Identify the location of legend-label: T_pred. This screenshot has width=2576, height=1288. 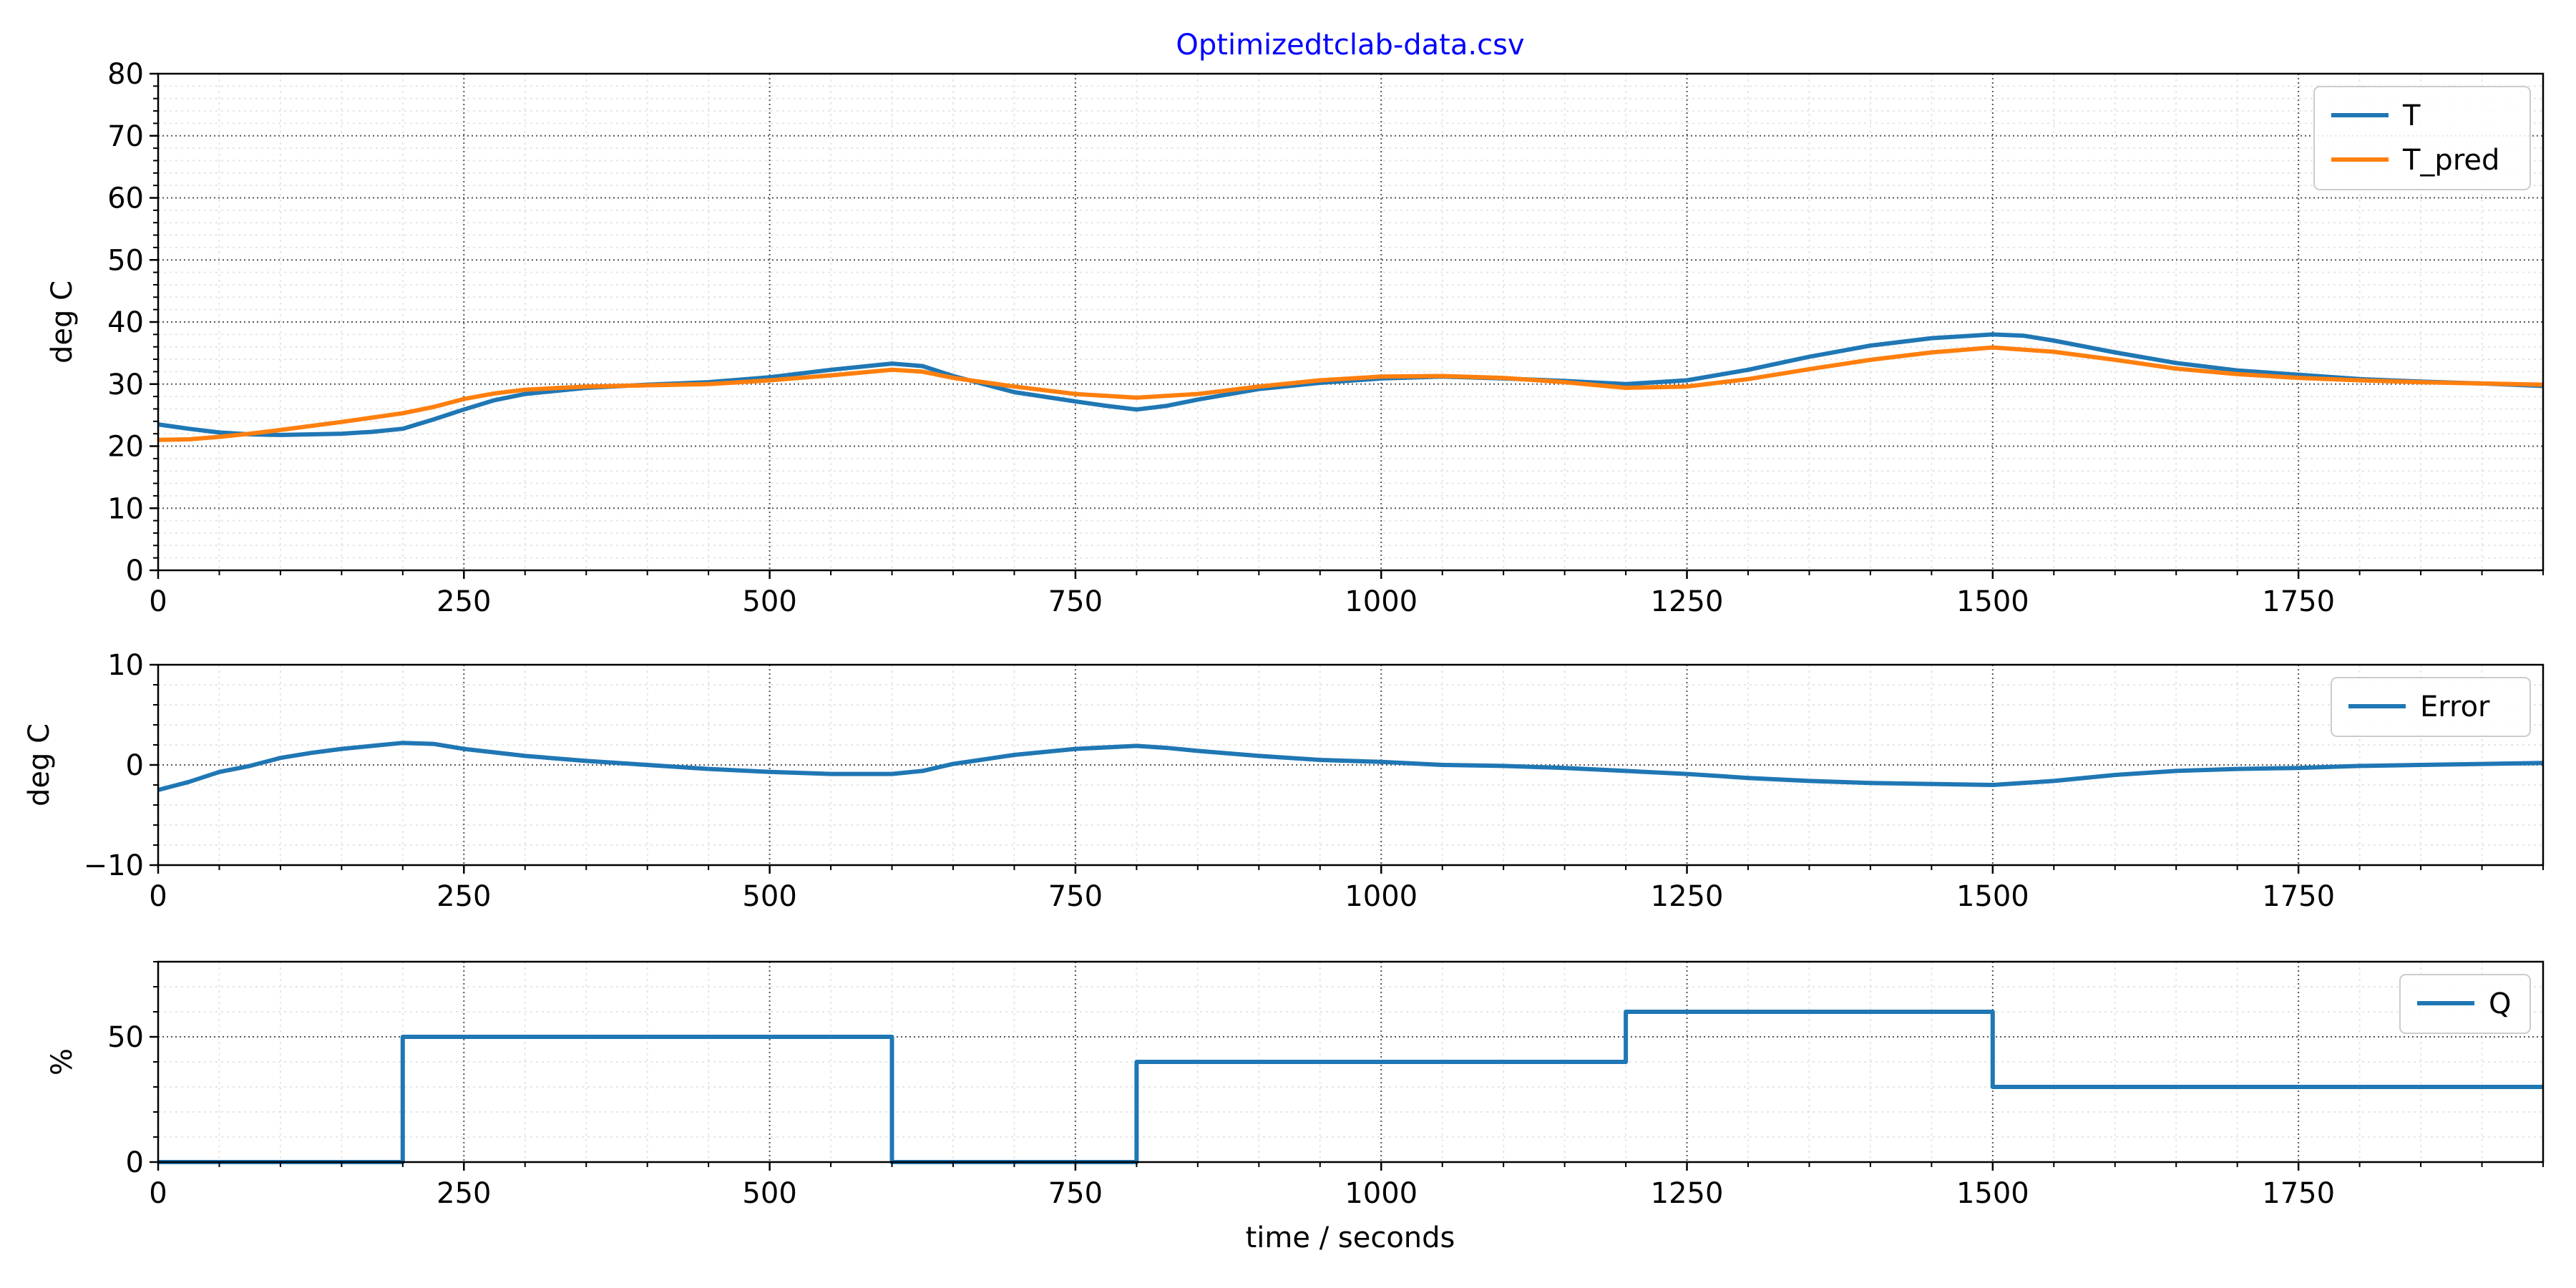
(2450, 160).